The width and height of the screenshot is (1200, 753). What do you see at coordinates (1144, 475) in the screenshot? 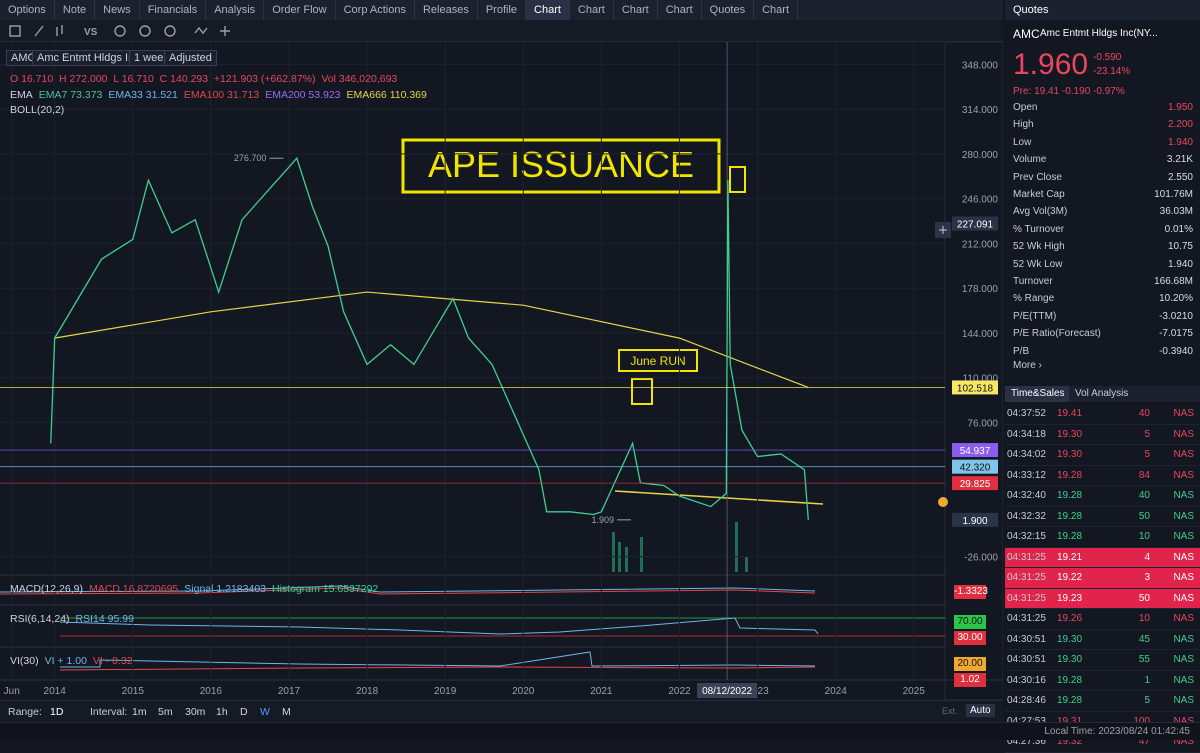
I see `ts-size: 84` at bounding box center [1144, 475].